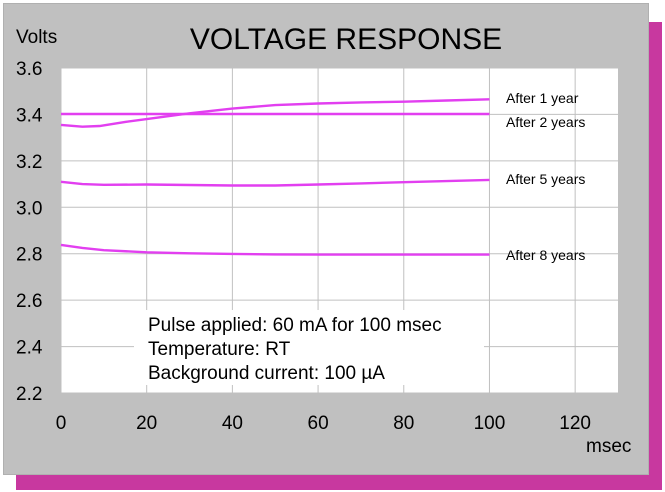 The image size is (665, 492). I want to click on y-axis-label: Volts, so click(36, 37).